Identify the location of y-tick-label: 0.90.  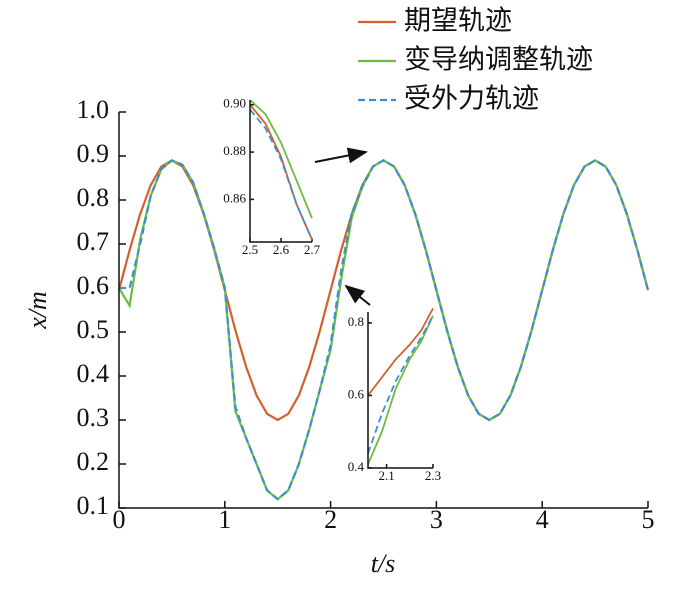
(234, 103).